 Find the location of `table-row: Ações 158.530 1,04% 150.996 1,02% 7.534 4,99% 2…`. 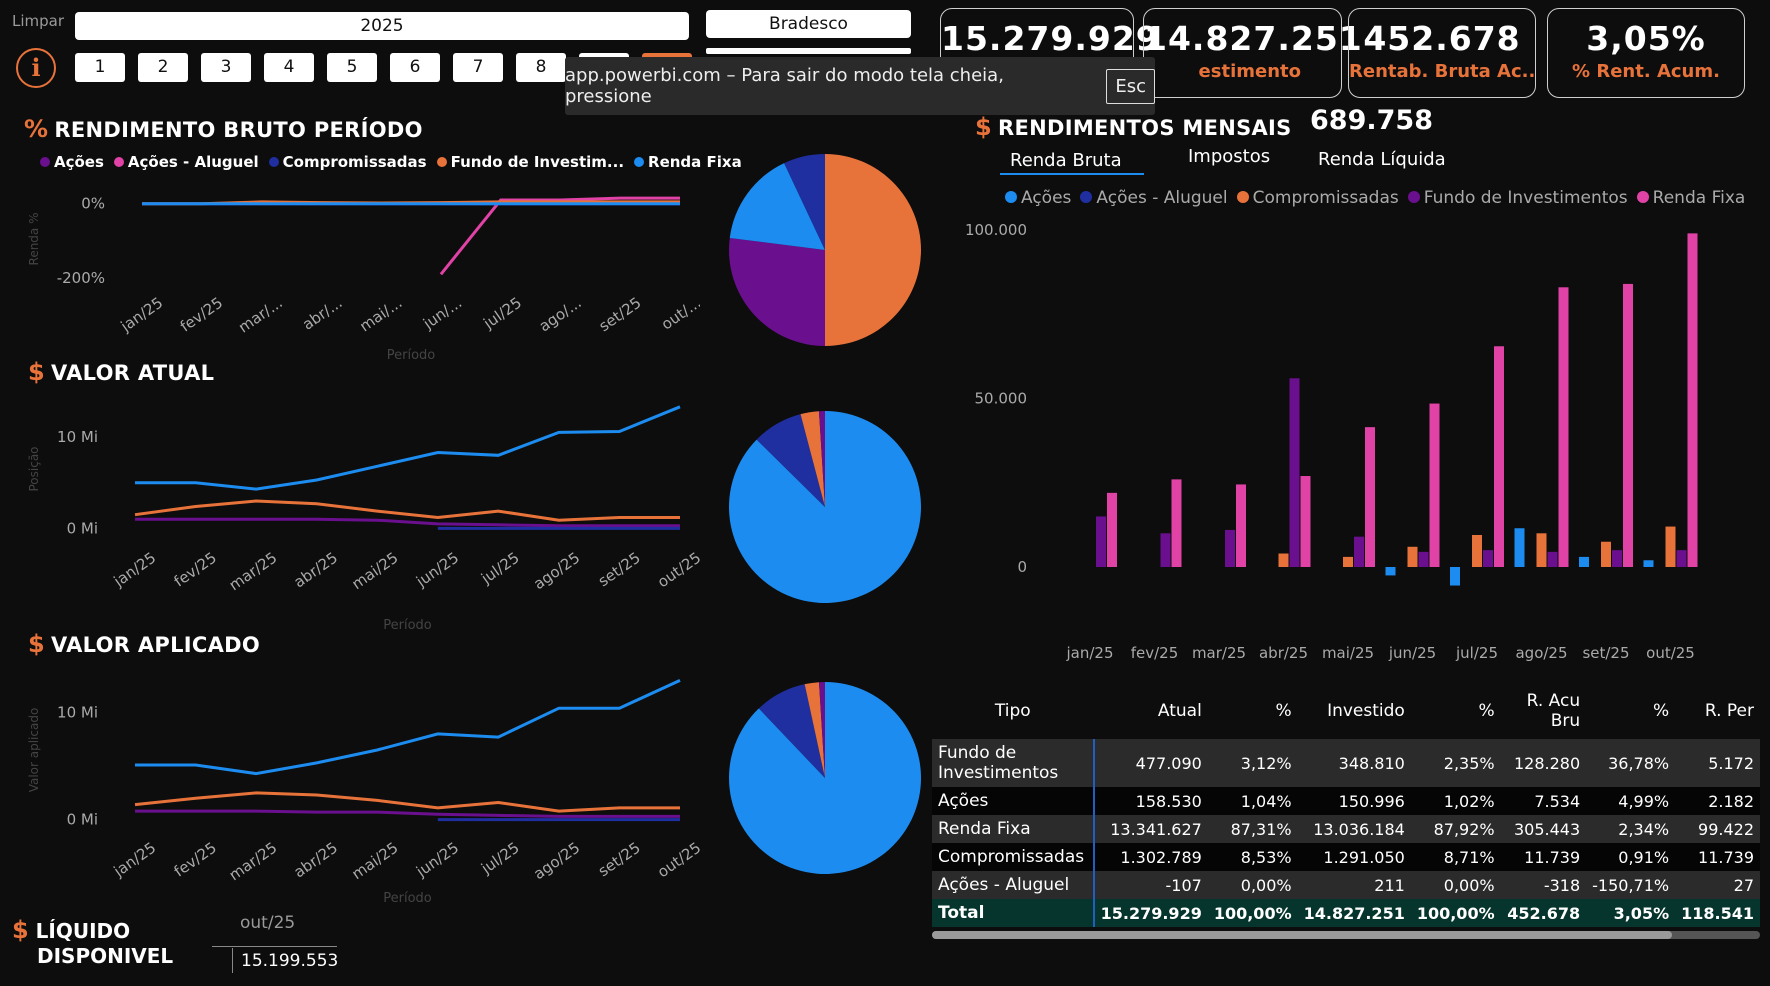

table-row: Ações 158.530 1,04% 150.996 1,02% 7.534 4,99% 2… is located at coordinates (1346, 801).